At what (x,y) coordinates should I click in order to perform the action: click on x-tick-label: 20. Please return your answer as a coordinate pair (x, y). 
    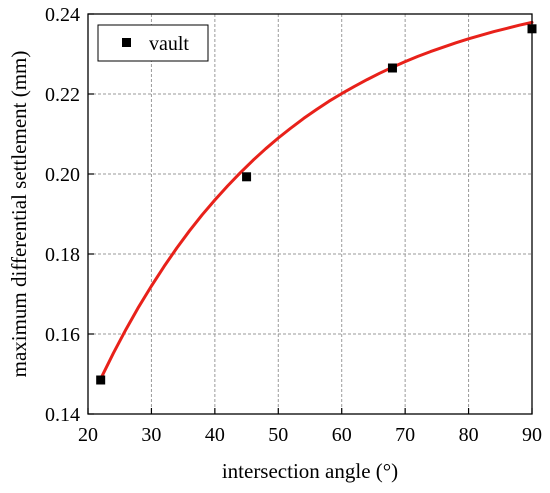
    Looking at the image, I should click on (88, 435).